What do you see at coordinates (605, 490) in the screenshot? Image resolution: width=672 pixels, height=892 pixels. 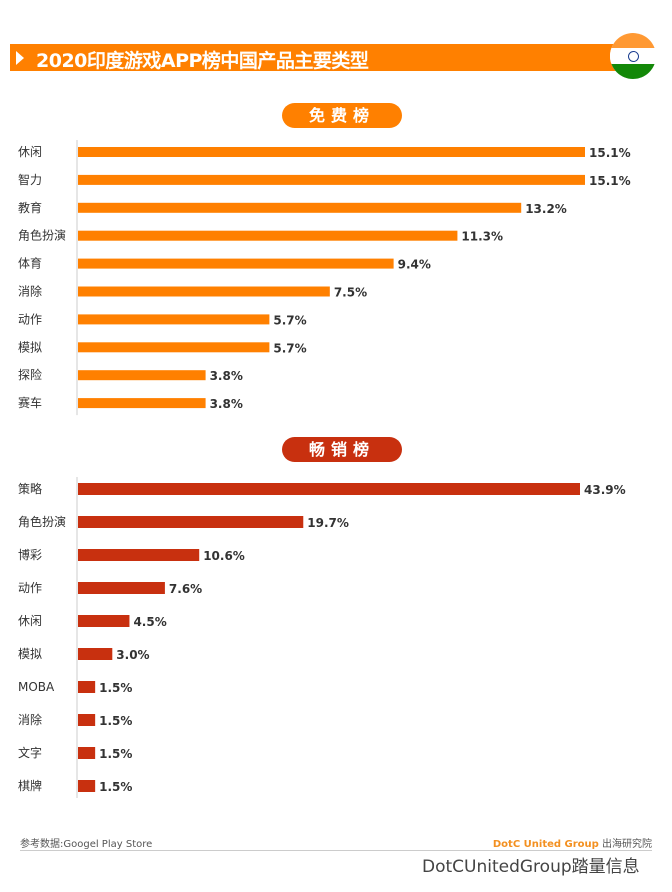 I see `value-label: 43.9%` at bounding box center [605, 490].